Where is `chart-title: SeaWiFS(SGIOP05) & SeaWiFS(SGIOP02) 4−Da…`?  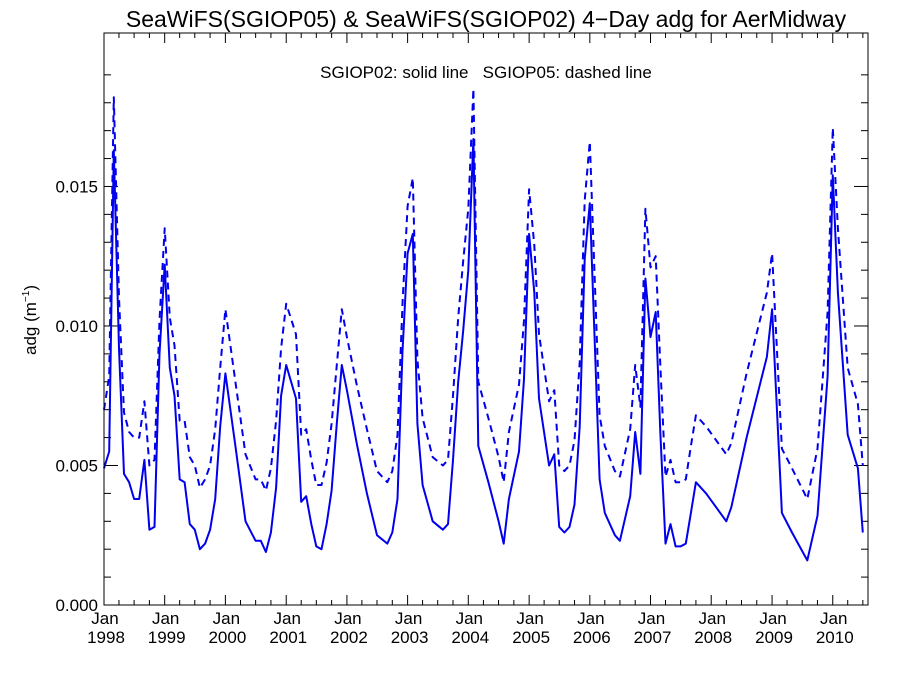 chart-title: SeaWiFS(SGIOP05) & SeaWiFS(SGIOP02) 4−Da… is located at coordinates (486, 19).